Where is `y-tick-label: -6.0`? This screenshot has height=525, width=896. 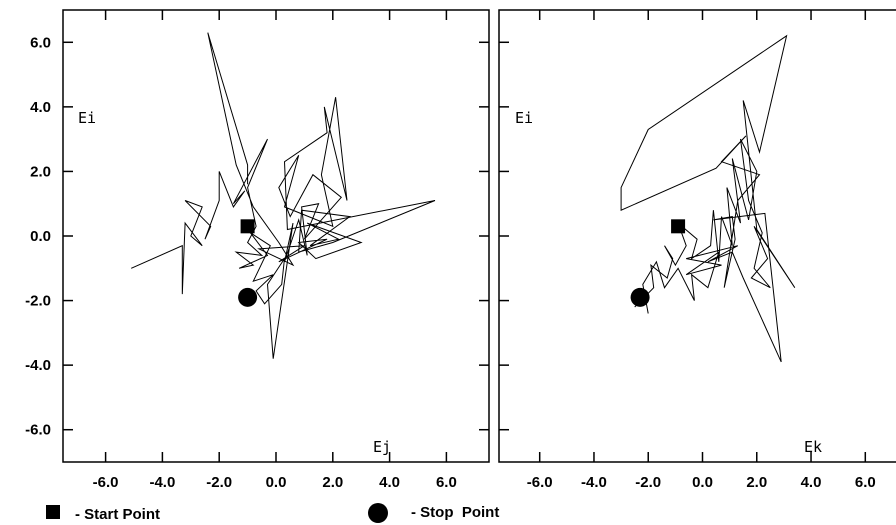
y-tick-label: -6.0 is located at coordinates (38, 430).